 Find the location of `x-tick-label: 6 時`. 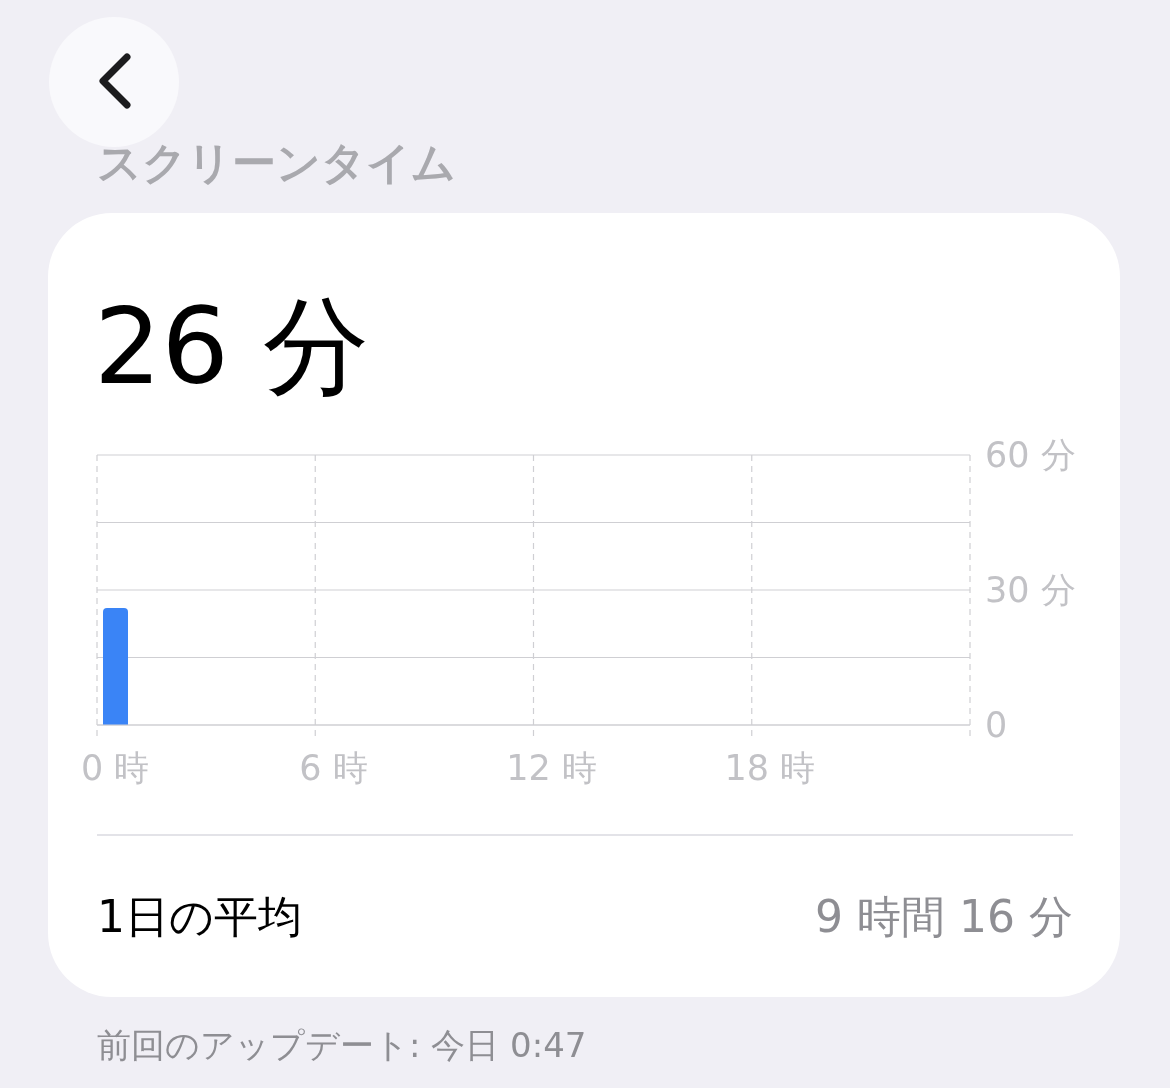

x-tick-label: 6 時 is located at coordinates (333, 768).